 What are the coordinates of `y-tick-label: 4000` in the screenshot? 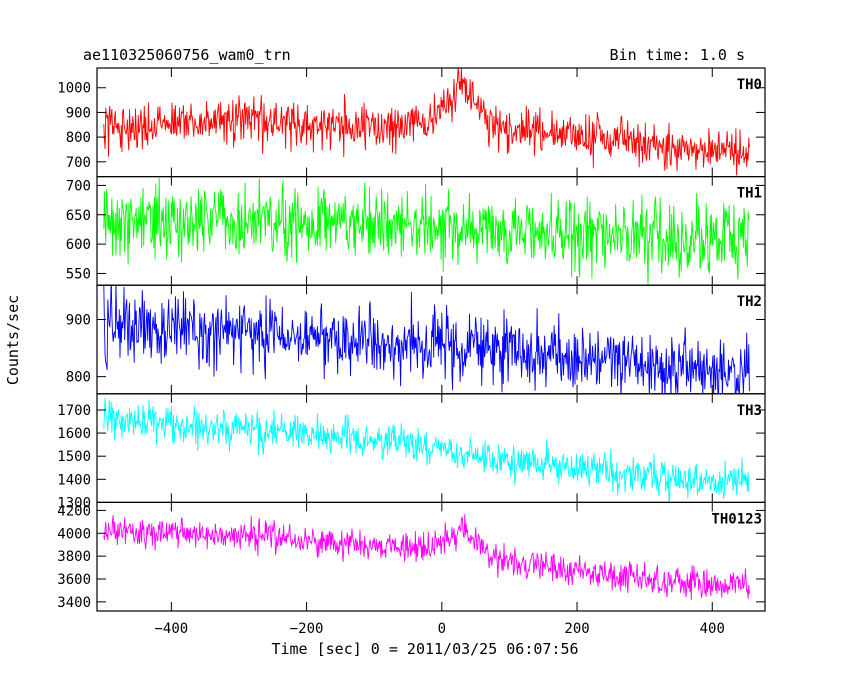 It's located at (74, 534).